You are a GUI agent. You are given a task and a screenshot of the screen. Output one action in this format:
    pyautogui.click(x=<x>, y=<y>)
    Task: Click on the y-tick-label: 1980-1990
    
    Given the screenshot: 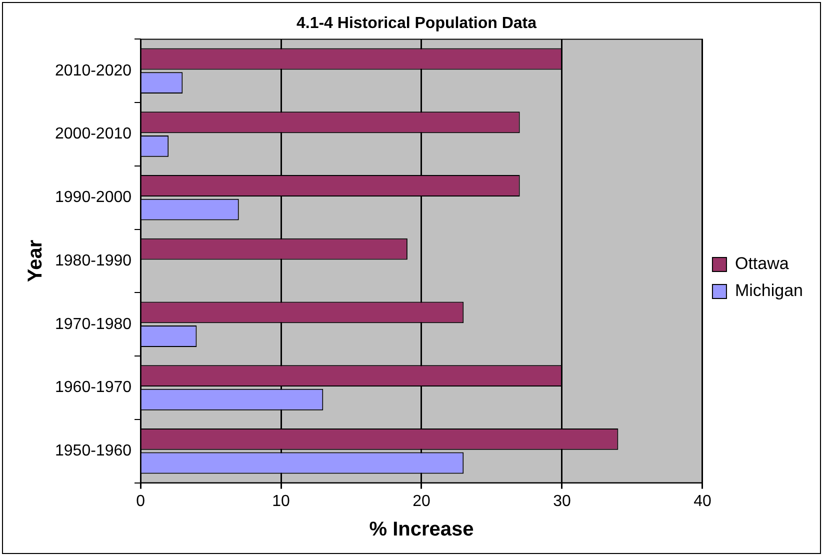 What is the action you would take?
    pyautogui.click(x=93, y=261)
    